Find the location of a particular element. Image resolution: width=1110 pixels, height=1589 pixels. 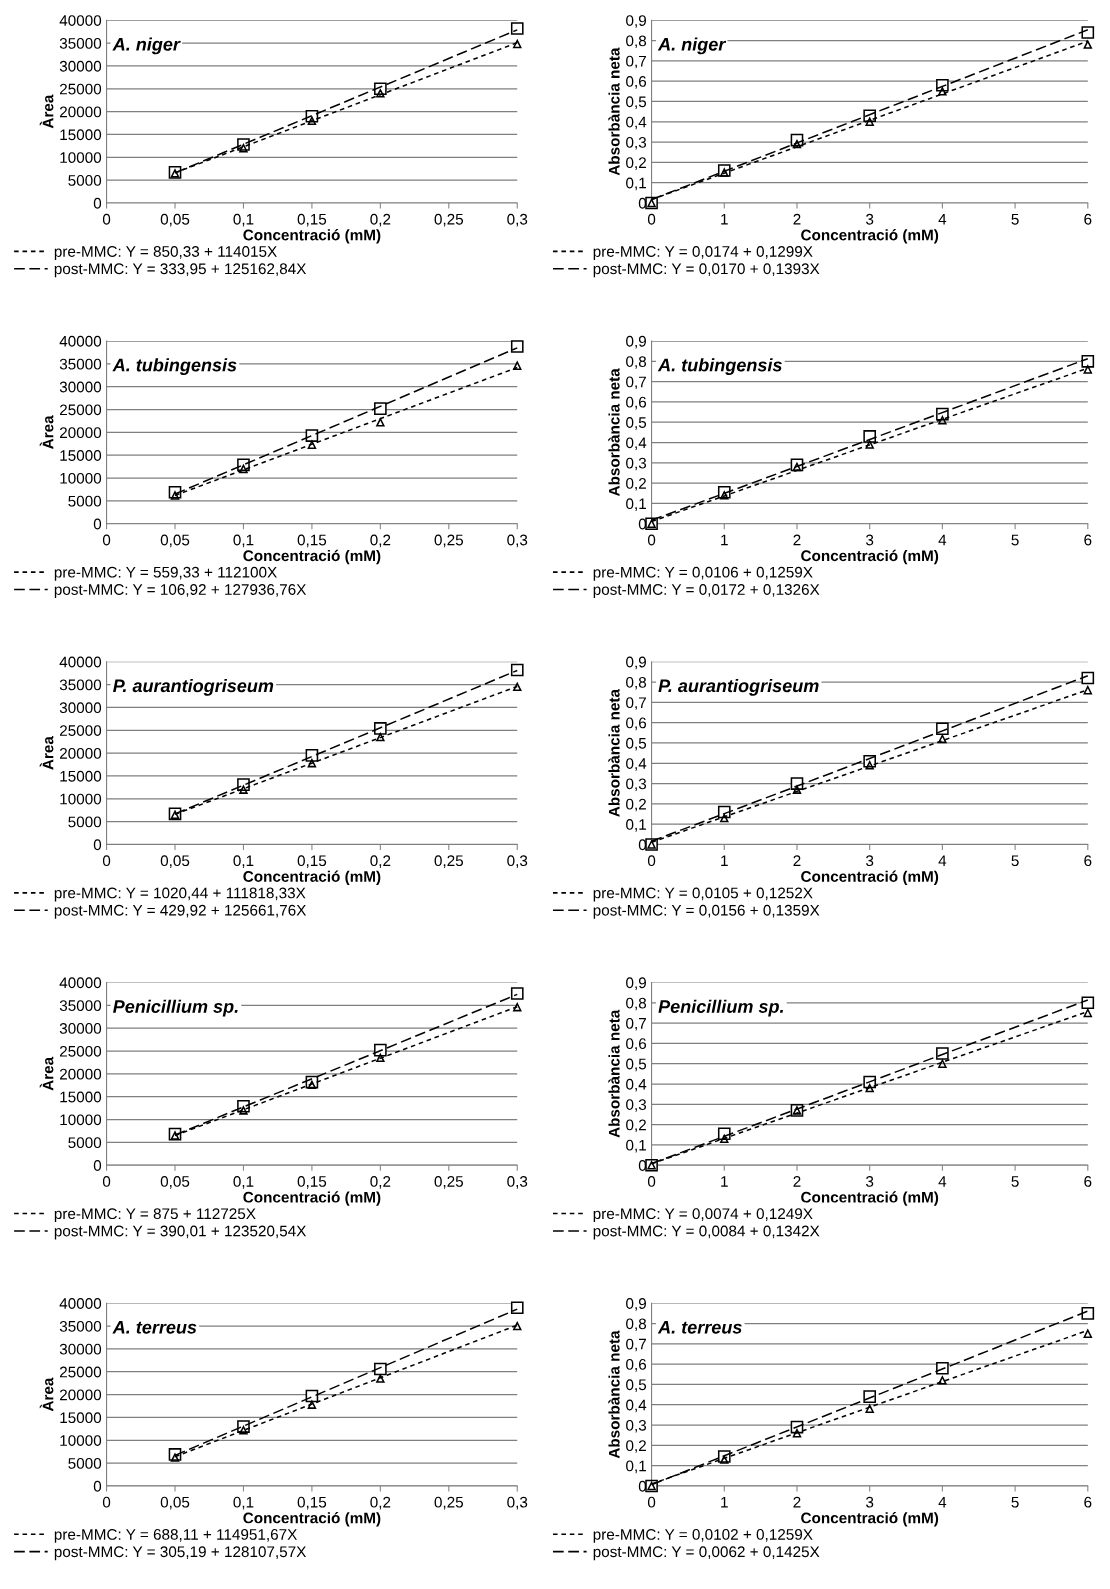

legend-label: pre-MMC: Y = 559,33 + 112100X is located at coordinates (165, 573).